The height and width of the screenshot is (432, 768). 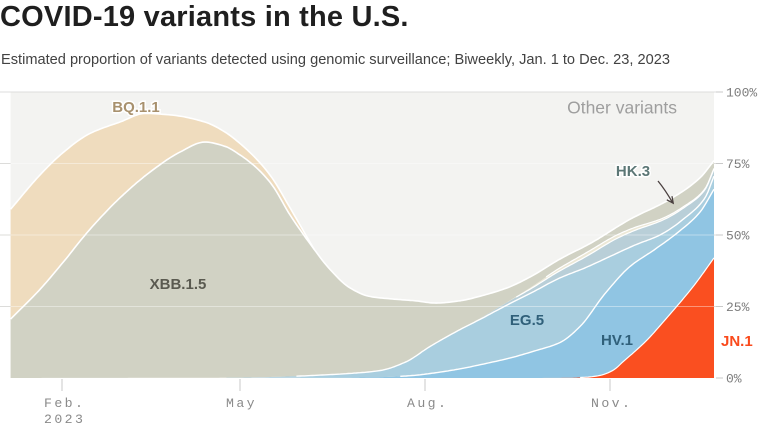 What do you see at coordinates (738, 236) in the screenshot?
I see `svg-text: 50%` at bounding box center [738, 236].